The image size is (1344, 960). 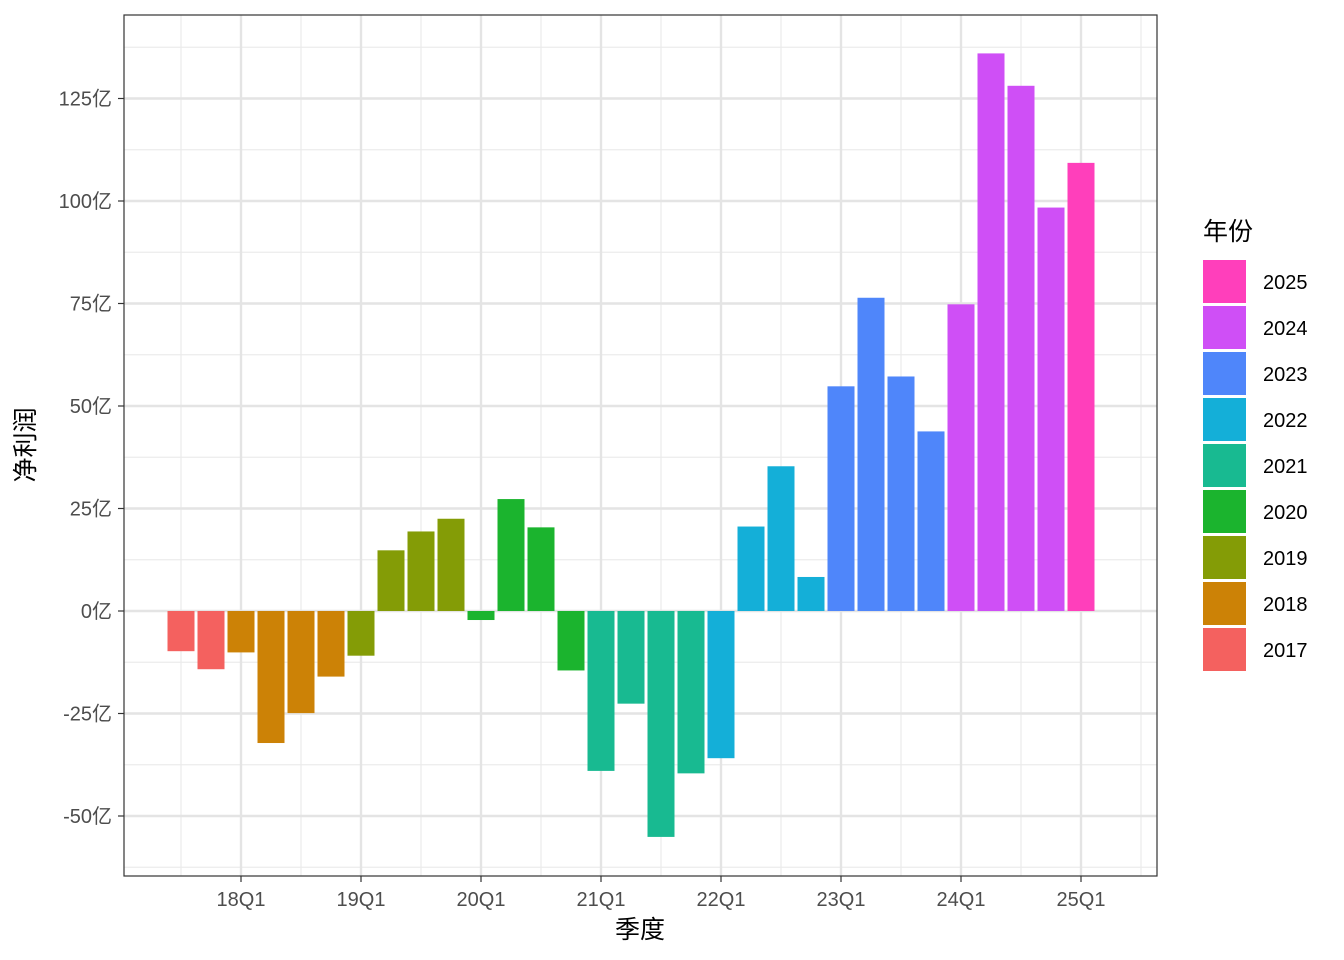 I want to click on x-tick-label: 21Q1, so click(x=601, y=900).